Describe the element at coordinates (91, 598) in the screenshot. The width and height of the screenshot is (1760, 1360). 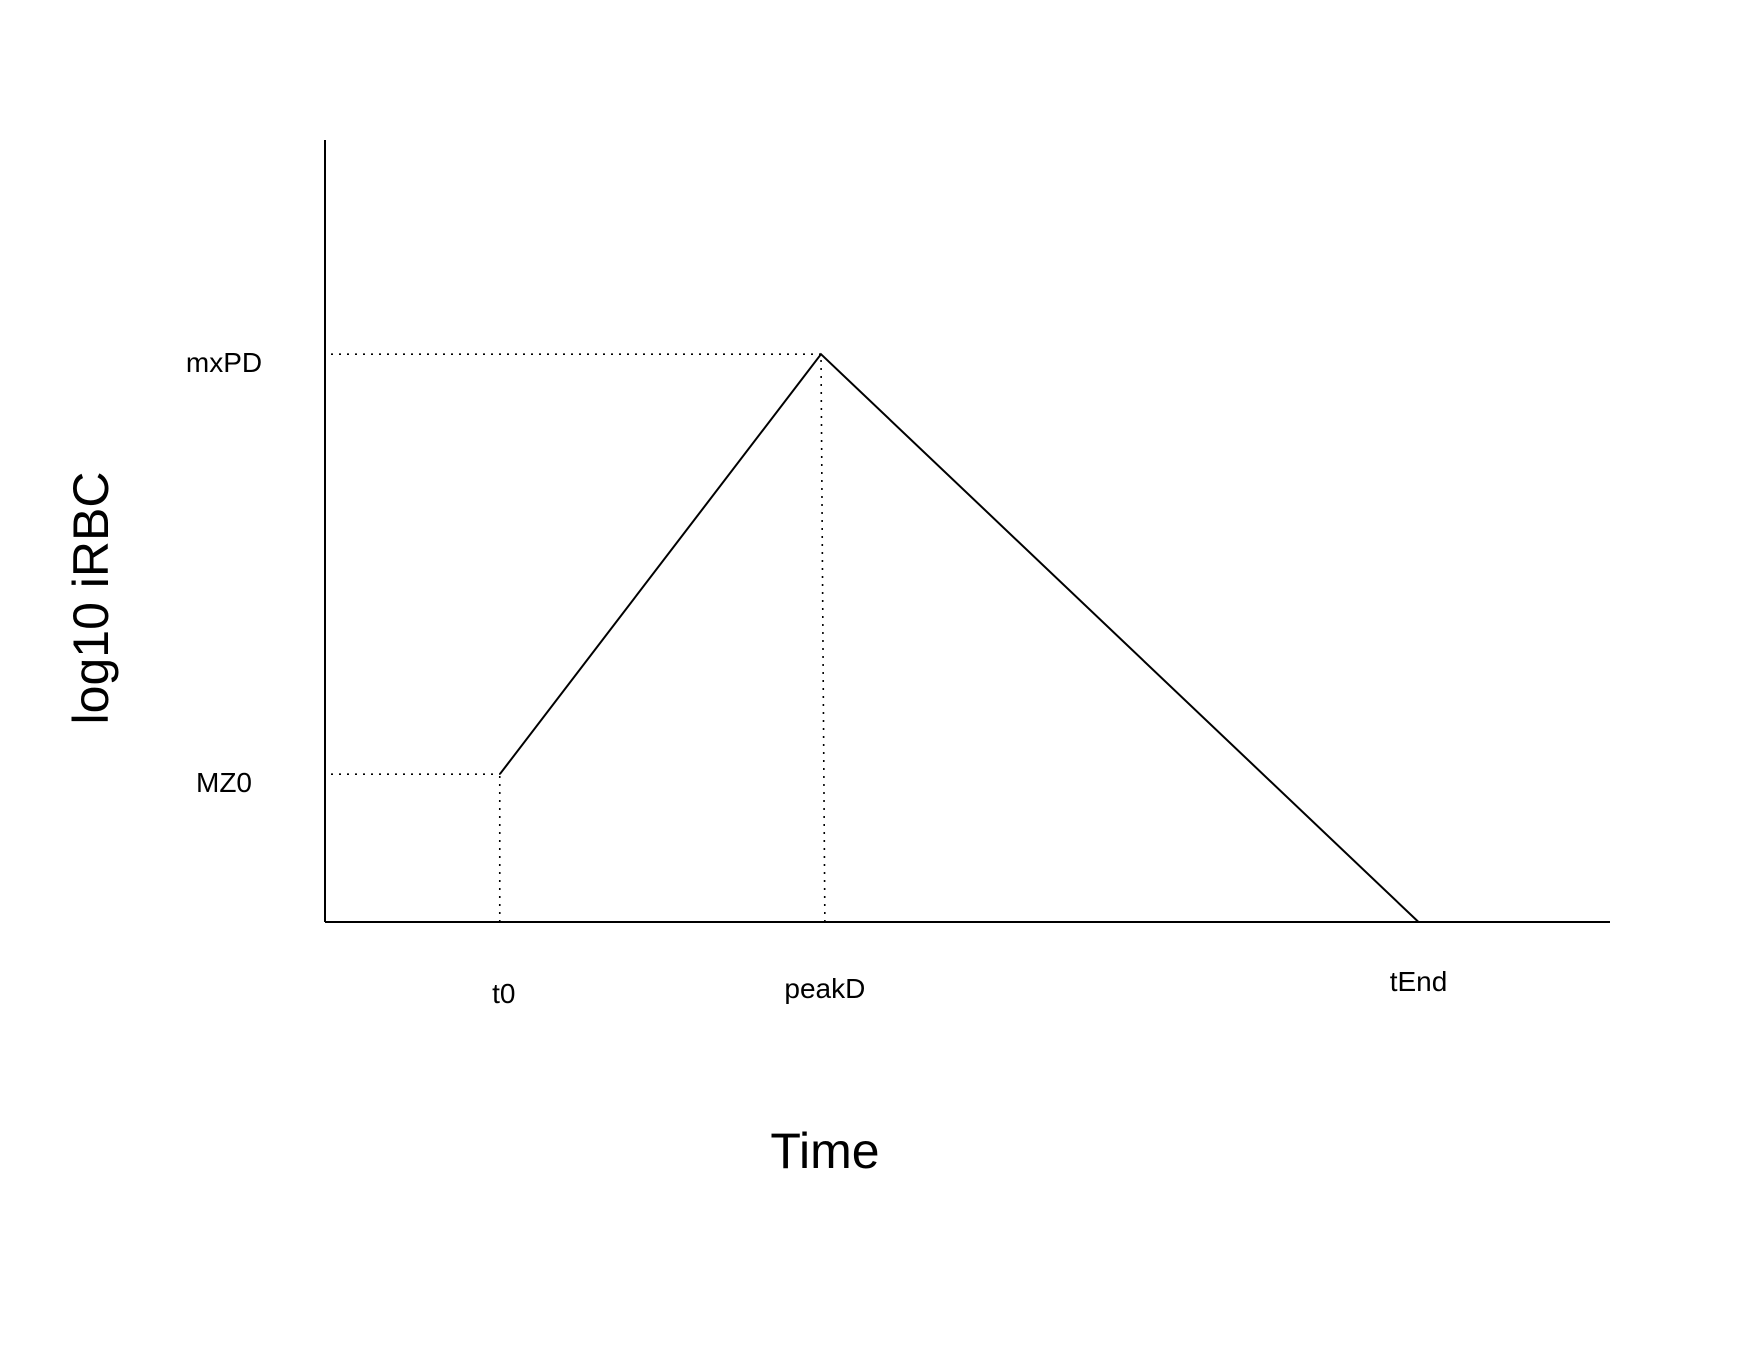
I see `y-axis-title: log10 iRBC` at that location.